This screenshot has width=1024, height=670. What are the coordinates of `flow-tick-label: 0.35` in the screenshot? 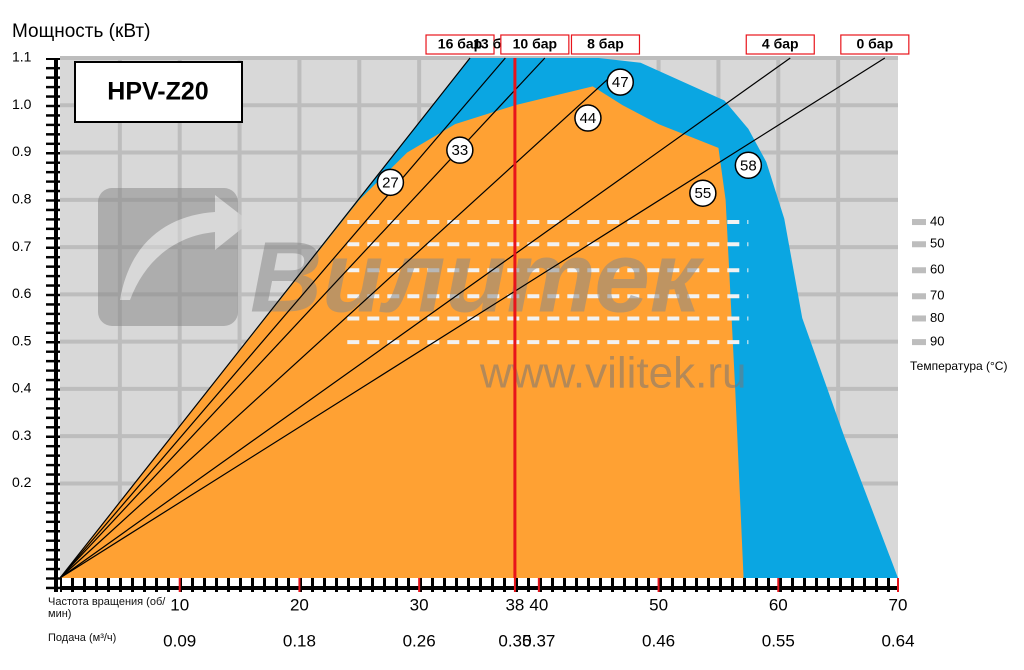 It's located at (514, 640).